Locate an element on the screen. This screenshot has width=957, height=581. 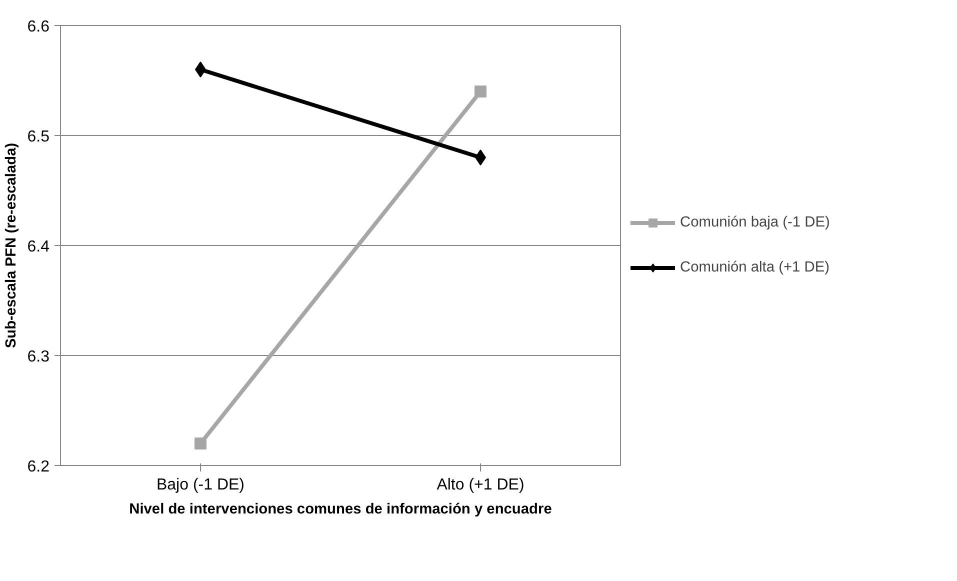
x-tick-label: Bajo (-1 DE) is located at coordinates (200, 485).